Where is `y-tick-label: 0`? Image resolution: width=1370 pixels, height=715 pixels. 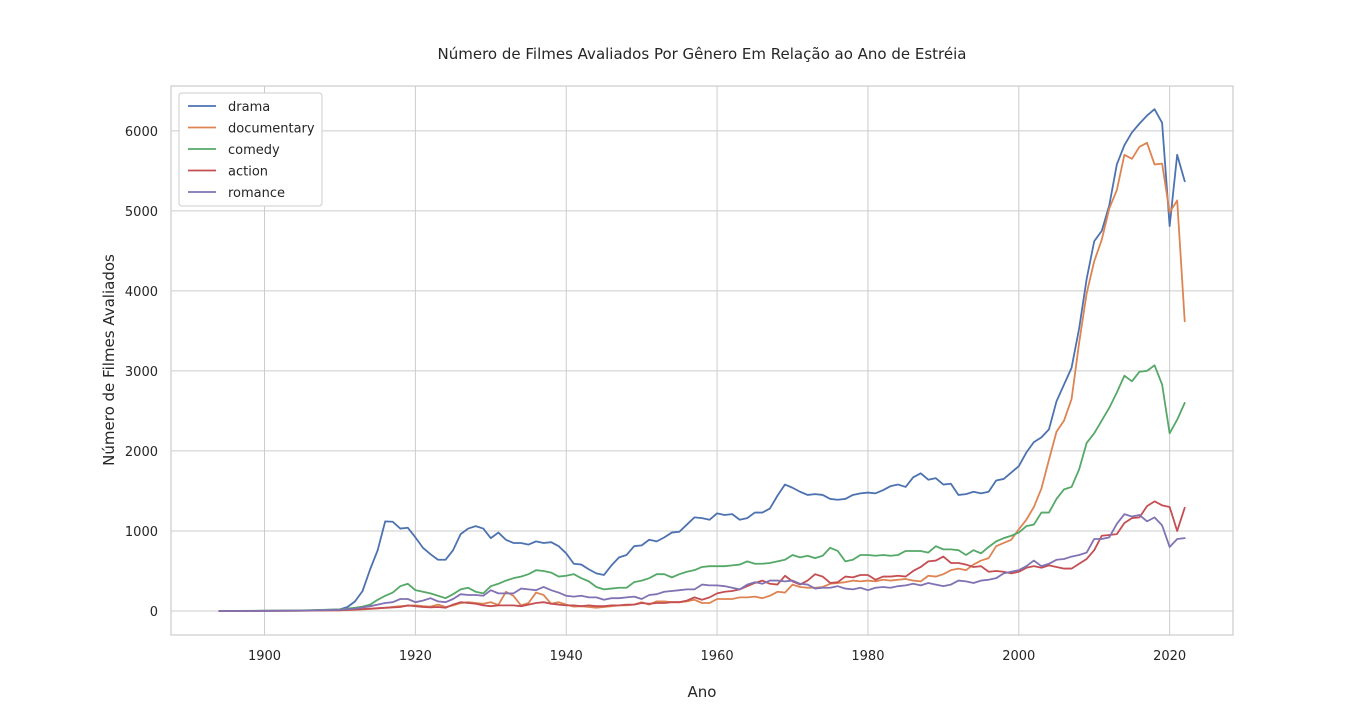
y-tick-label: 0 is located at coordinates (154, 612).